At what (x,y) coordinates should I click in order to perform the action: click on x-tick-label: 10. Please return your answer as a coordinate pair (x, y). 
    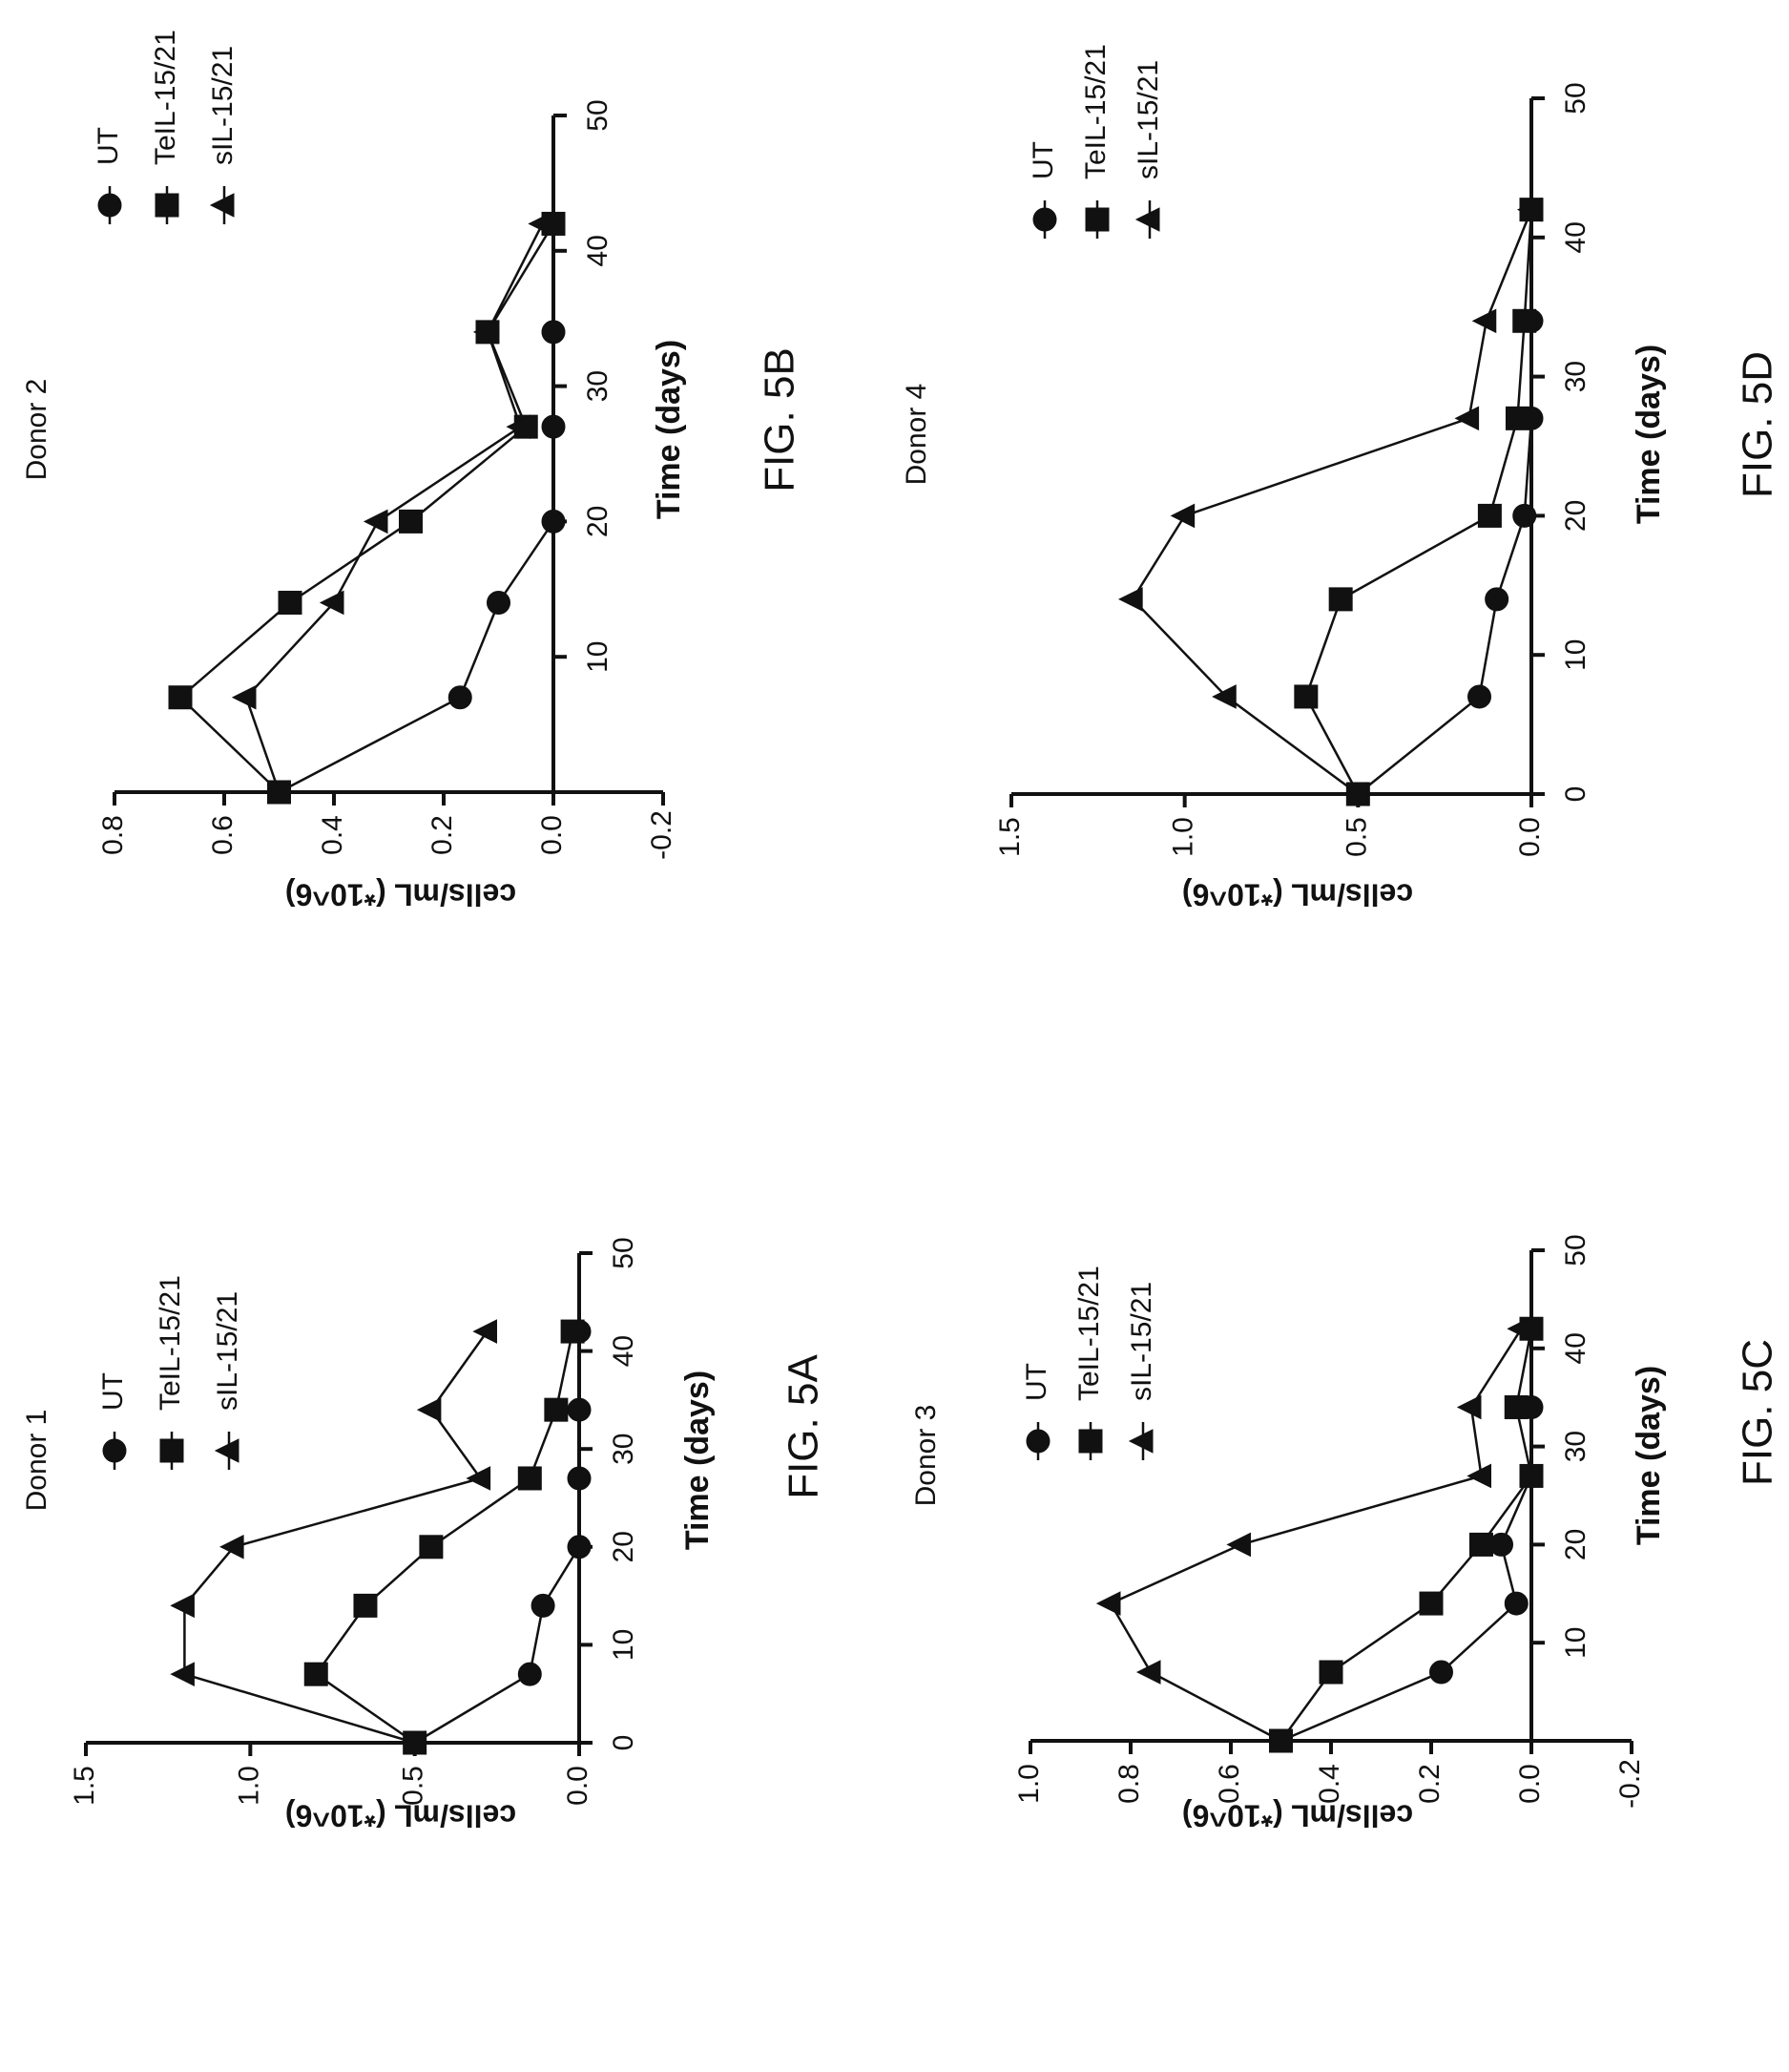
    Looking at the image, I should click on (623, 1645).